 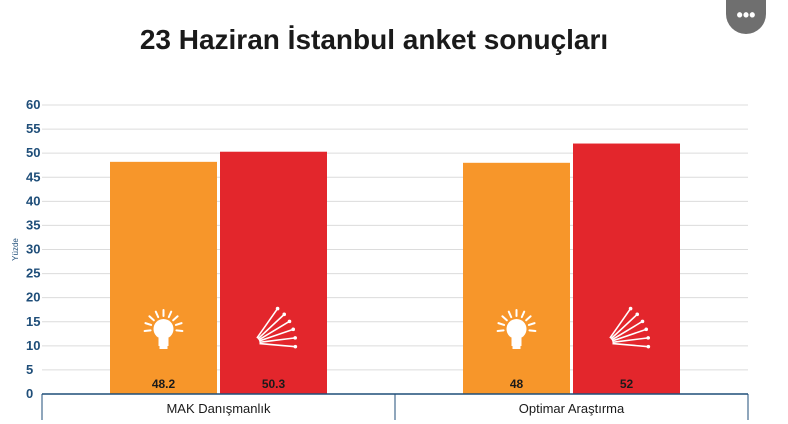 What do you see at coordinates (33, 321) in the screenshot?
I see `y-tick-label: 15` at bounding box center [33, 321].